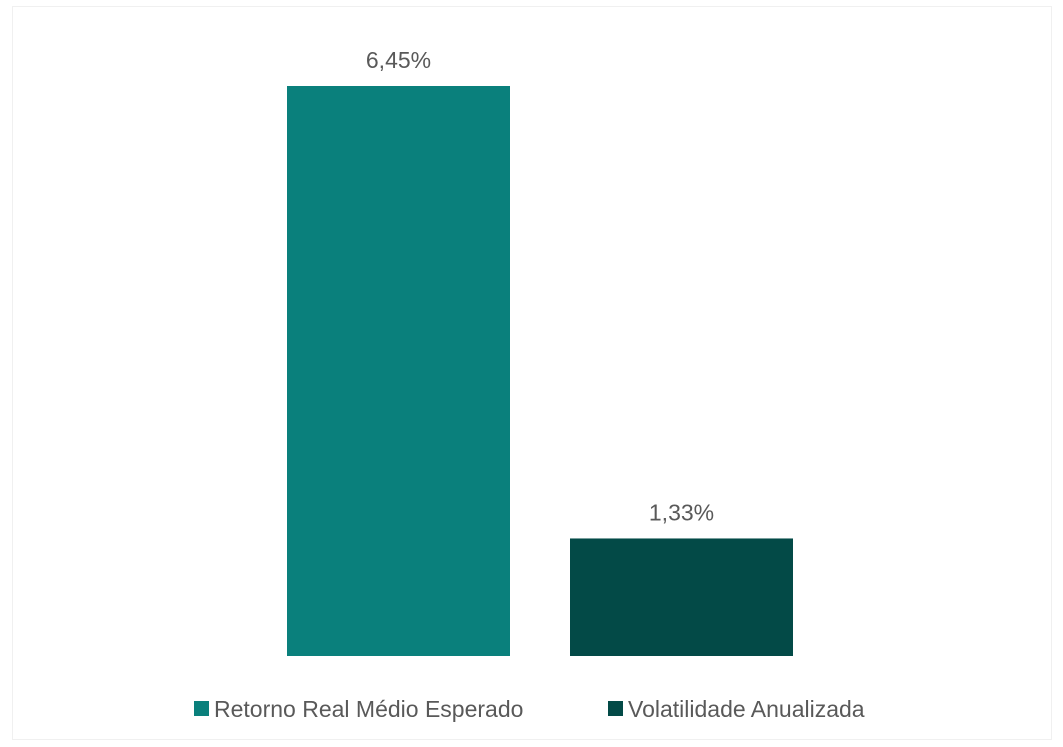  What do you see at coordinates (681, 512) in the screenshot?
I see `data-label-volatilidade-anualizada: 1,33%` at bounding box center [681, 512].